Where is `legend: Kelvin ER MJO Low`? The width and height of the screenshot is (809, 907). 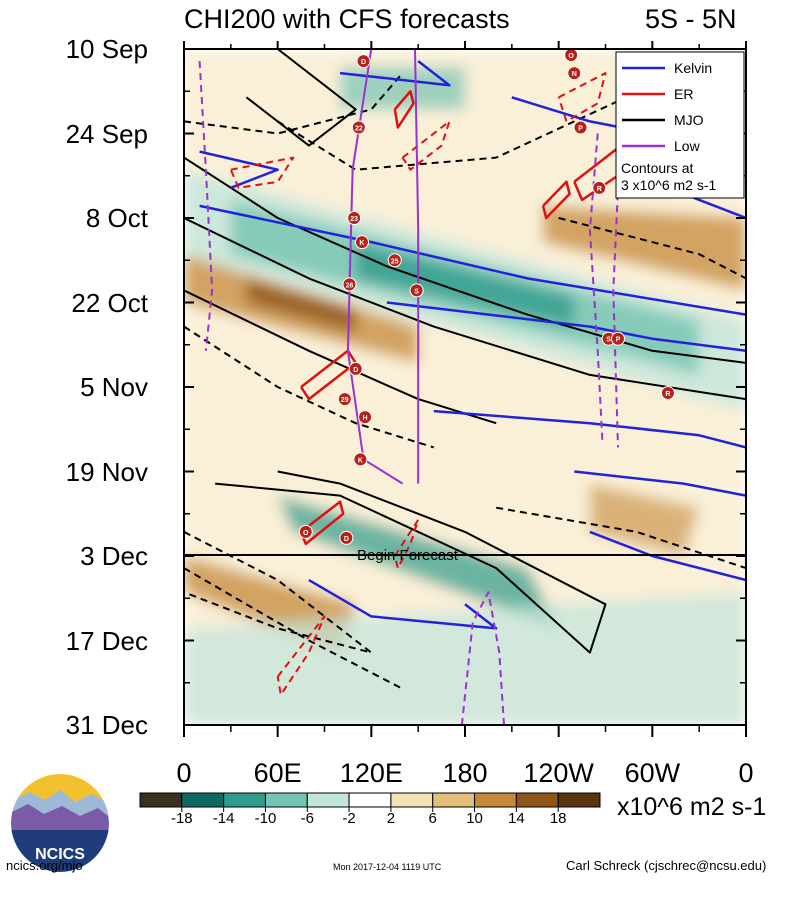
legend: Kelvin ER MJO Low is located at coordinates (680, 125).